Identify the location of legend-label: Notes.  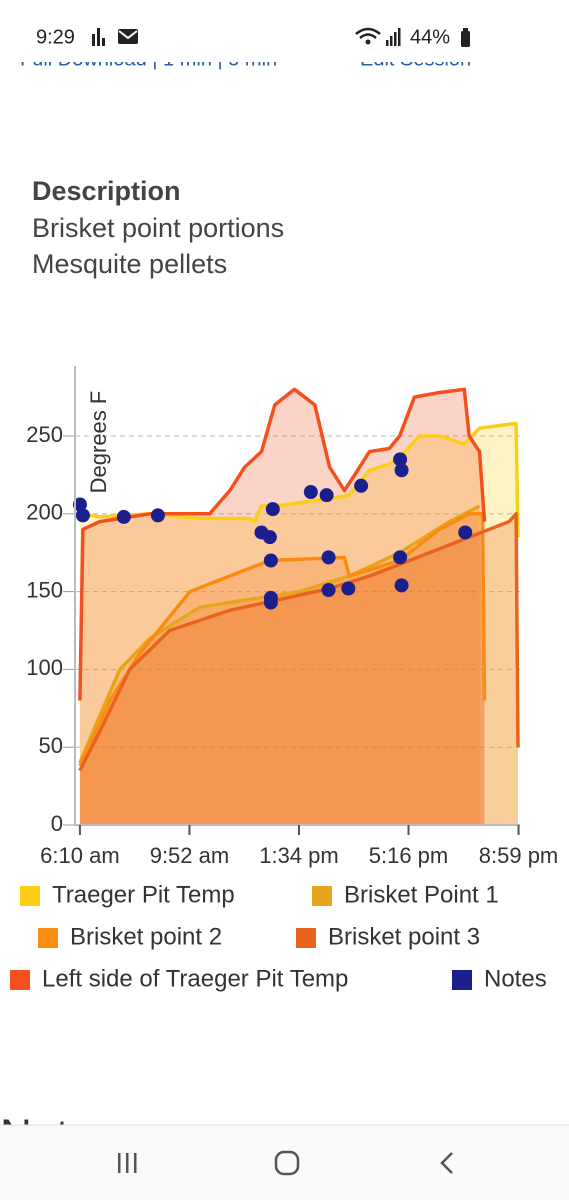
(515, 978).